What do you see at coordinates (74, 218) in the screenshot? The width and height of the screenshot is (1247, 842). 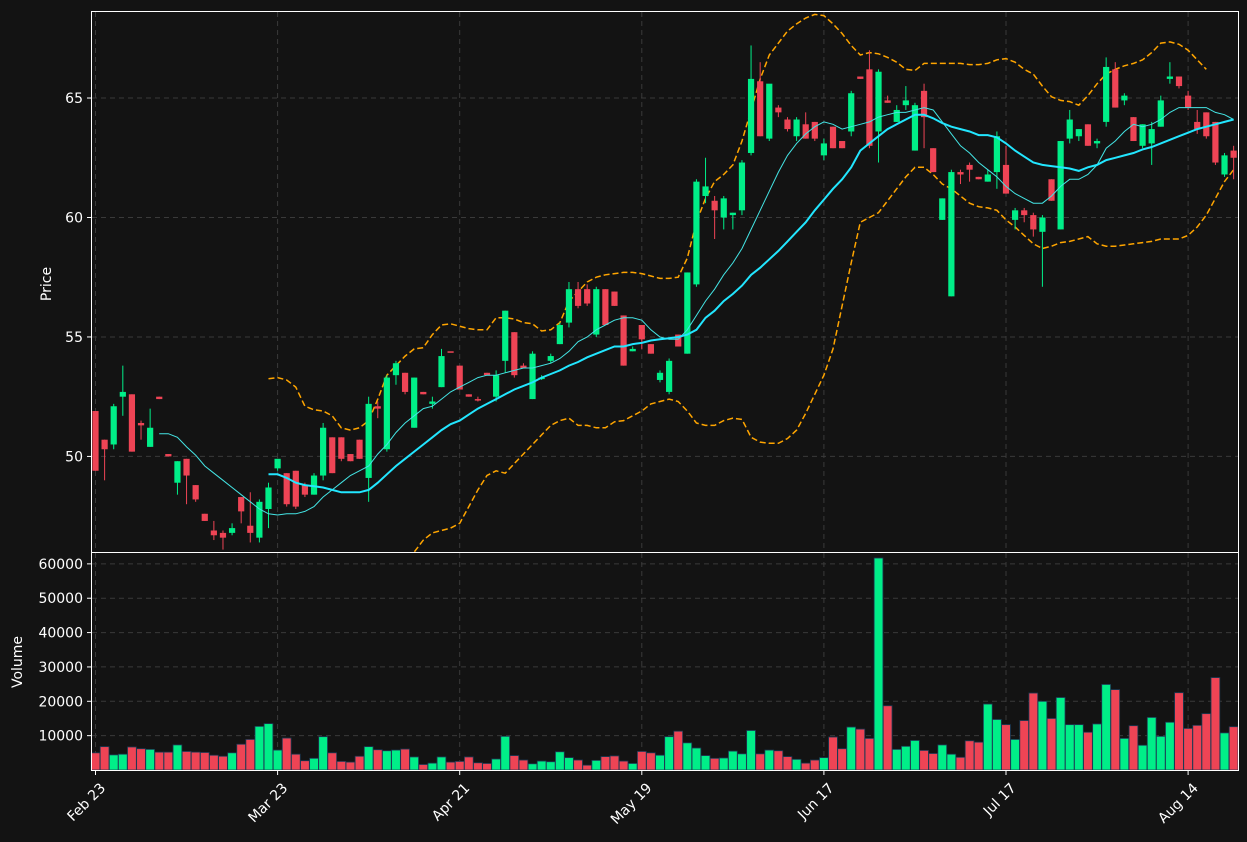 I see `price-y-tick-label: 60` at bounding box center [74, 218].